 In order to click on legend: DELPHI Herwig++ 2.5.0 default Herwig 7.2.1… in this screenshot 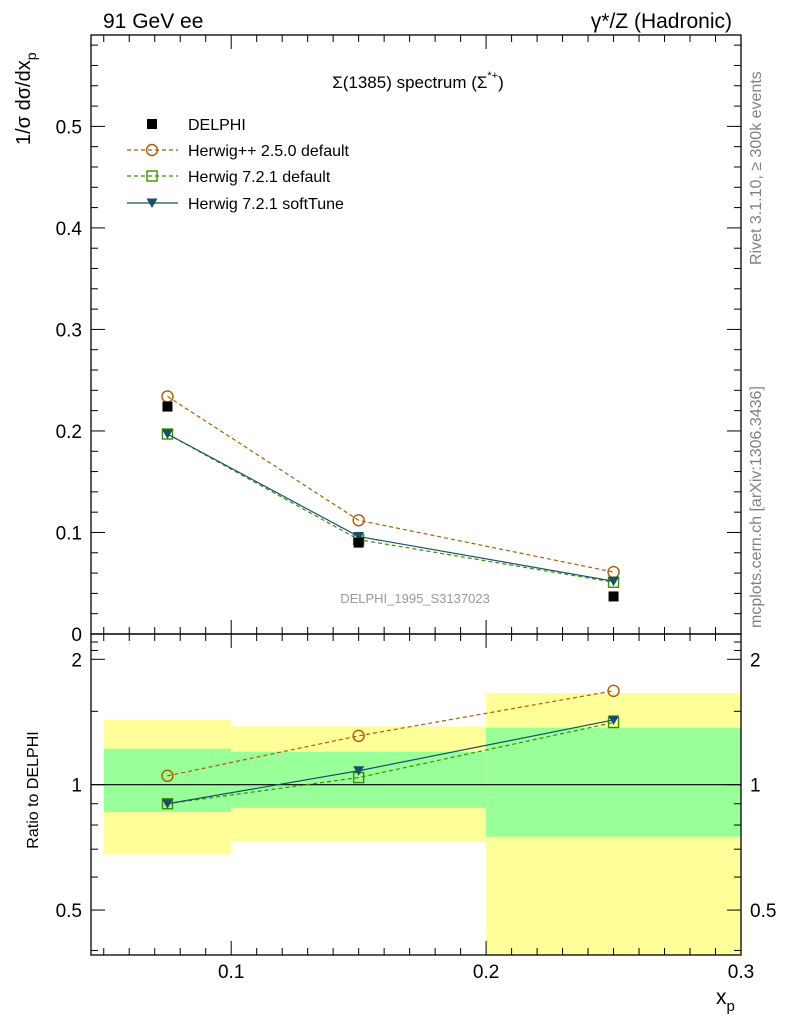, I will do `click(238, 165)`.